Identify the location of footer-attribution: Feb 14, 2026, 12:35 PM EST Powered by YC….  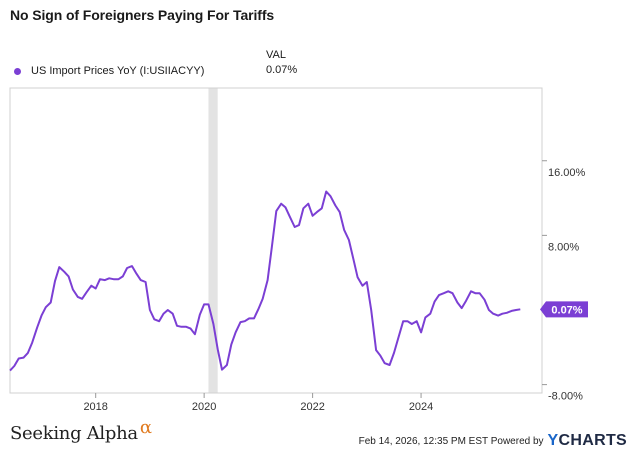
(493, 441).